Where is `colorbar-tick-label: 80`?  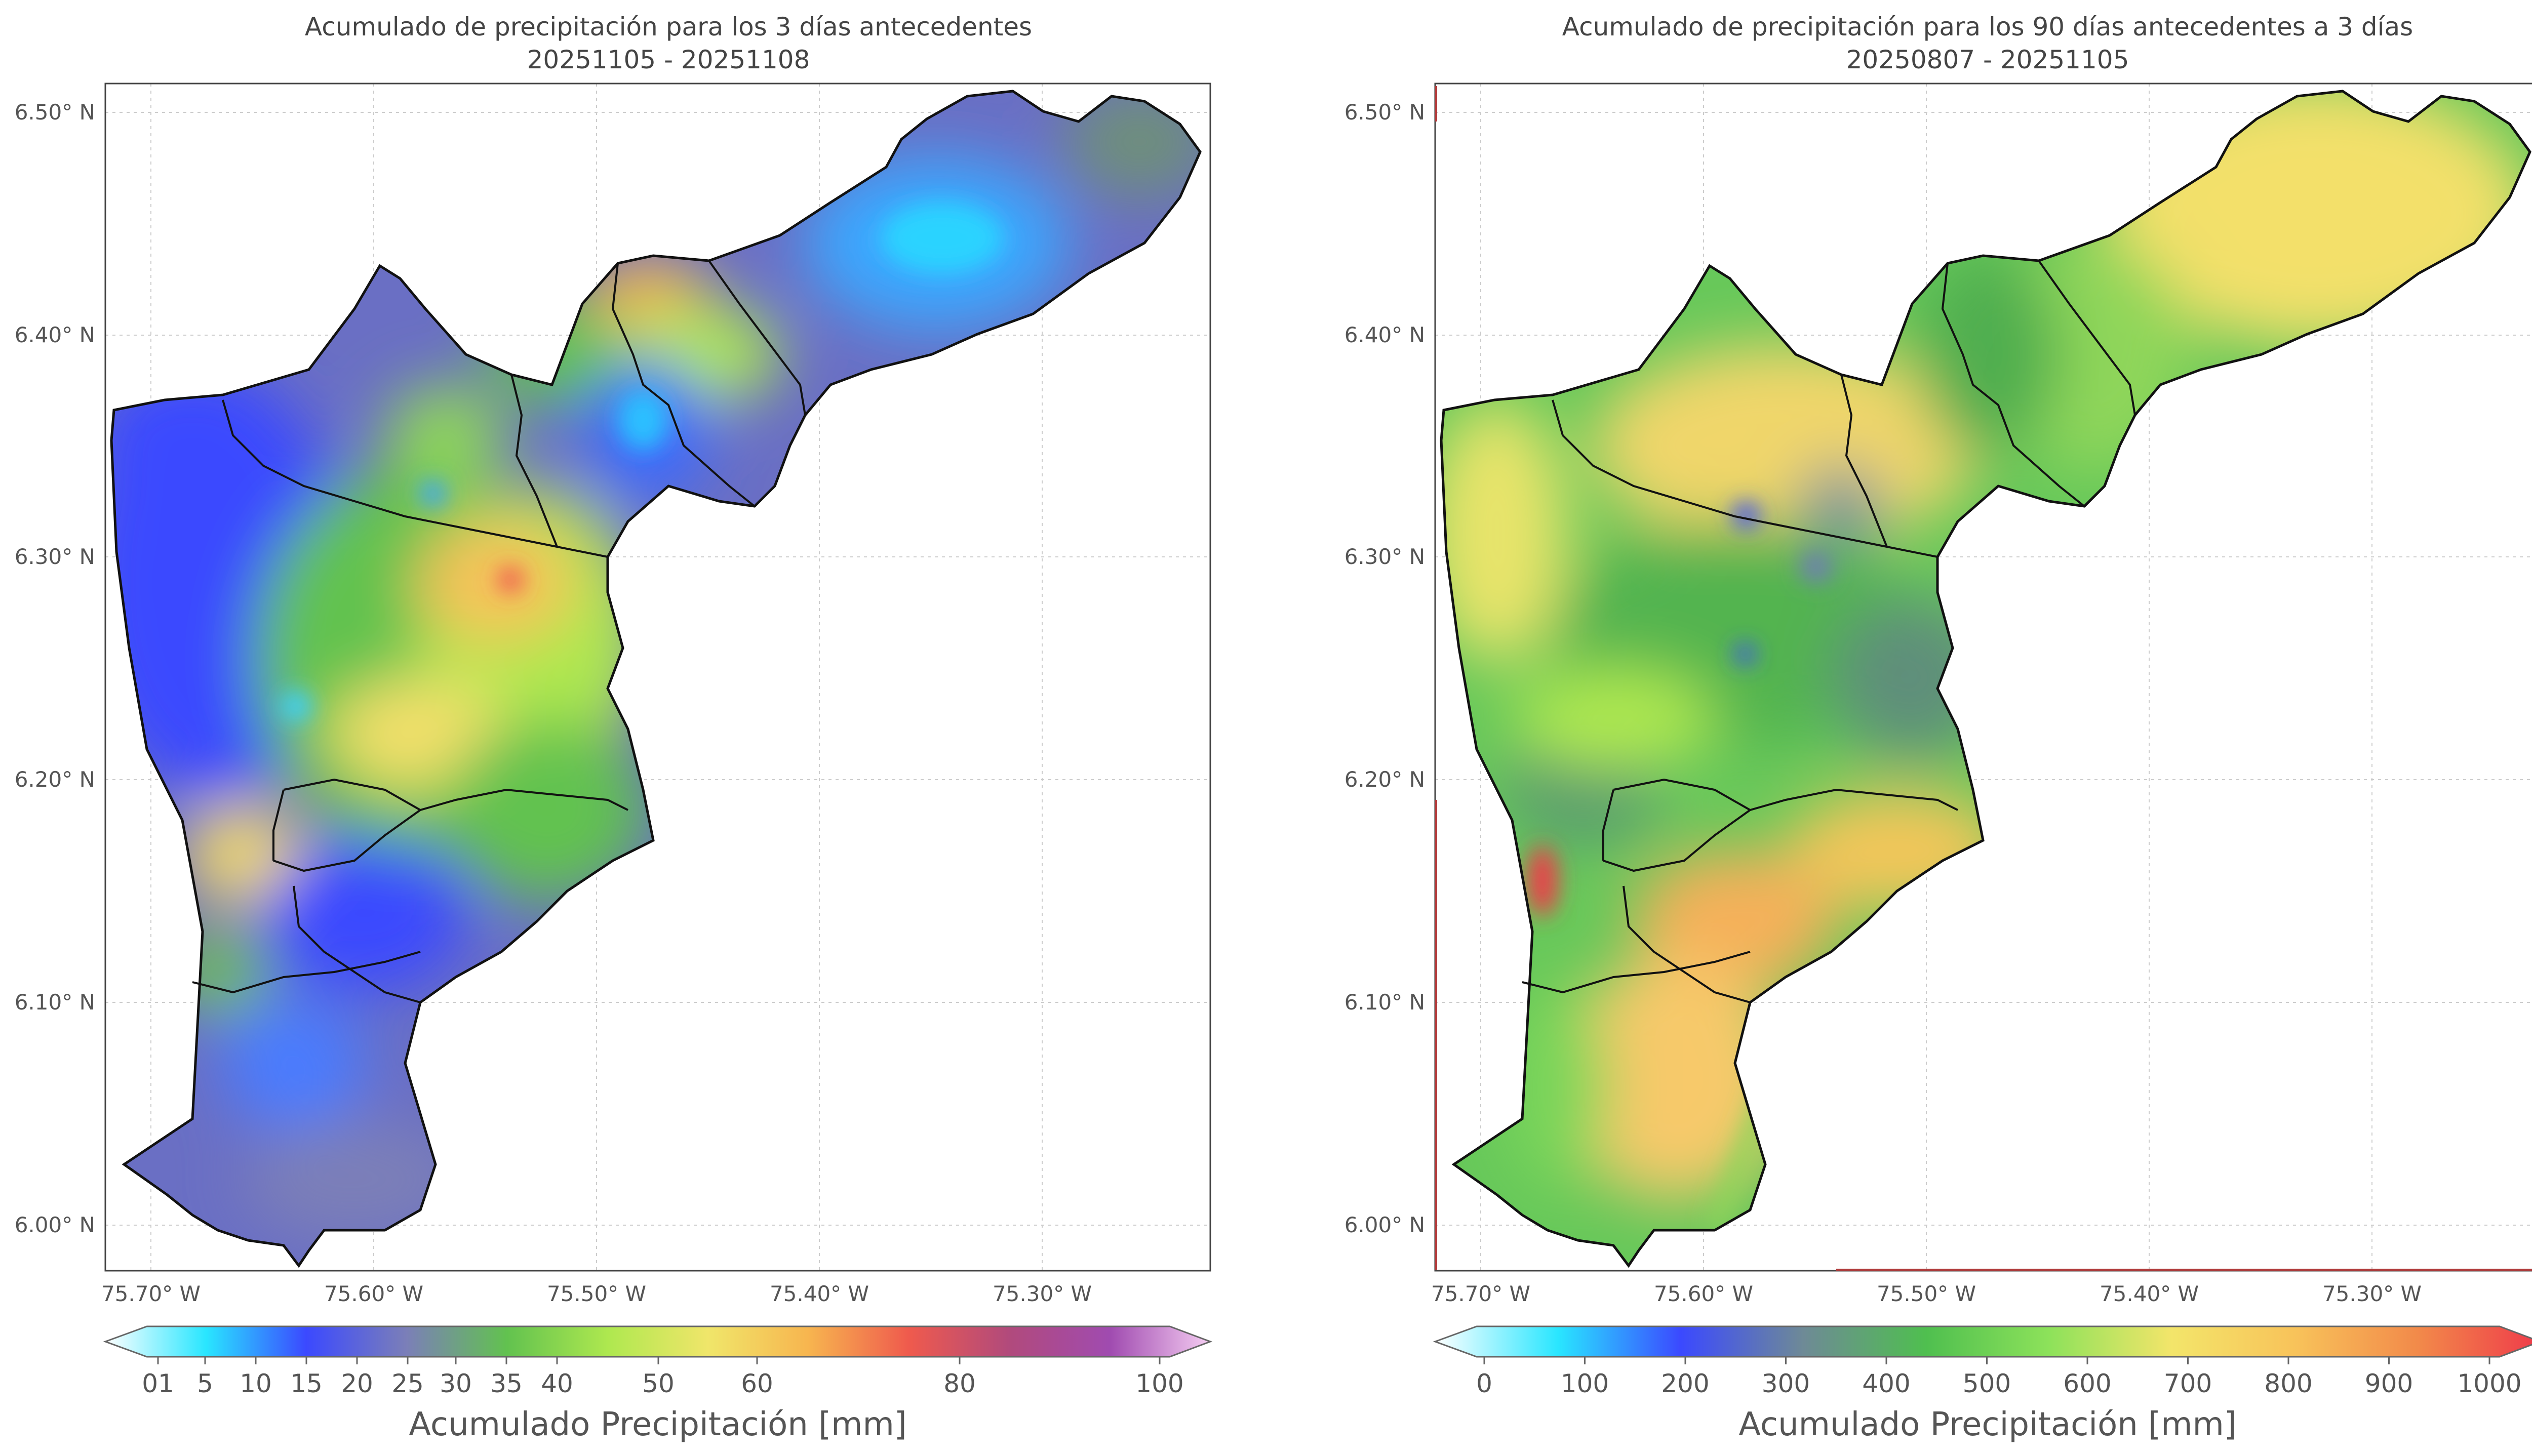 colorbar-tick-label: 80 is located at coordinates (959, 1383).